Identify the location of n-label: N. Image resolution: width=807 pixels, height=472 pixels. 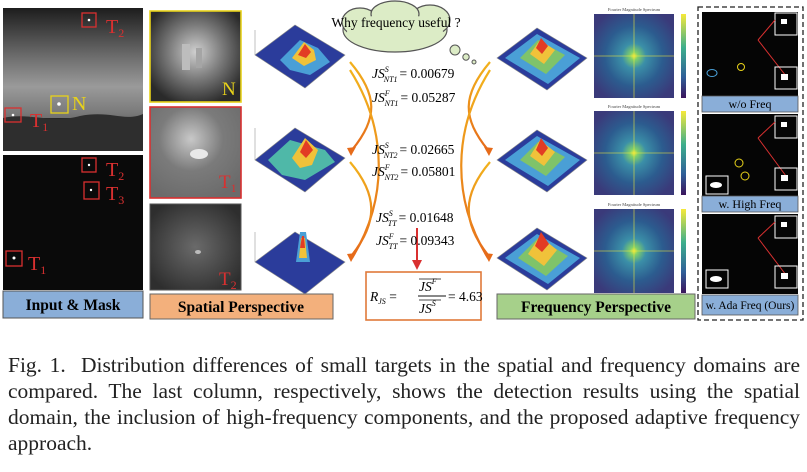
(79, 104).